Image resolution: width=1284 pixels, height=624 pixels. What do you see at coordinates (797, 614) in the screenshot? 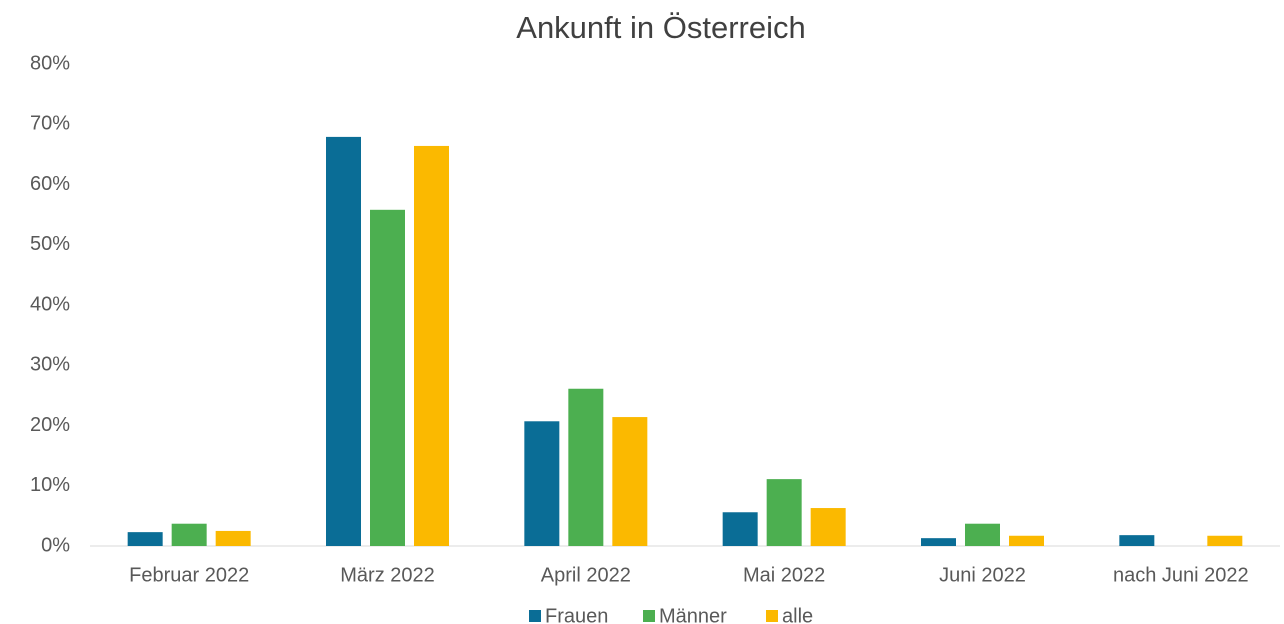
I see `legend-label: alle` at bounding box center [797, 614].